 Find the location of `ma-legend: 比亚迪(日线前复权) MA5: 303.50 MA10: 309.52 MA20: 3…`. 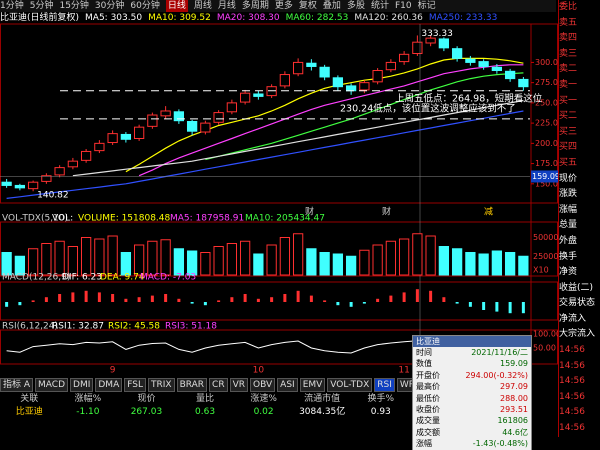

ma-legend: 比亚迪(日线前复权) MA5: 303.50 MA10: 309.52 MA20: 3… is located at coordinates (248, 18).